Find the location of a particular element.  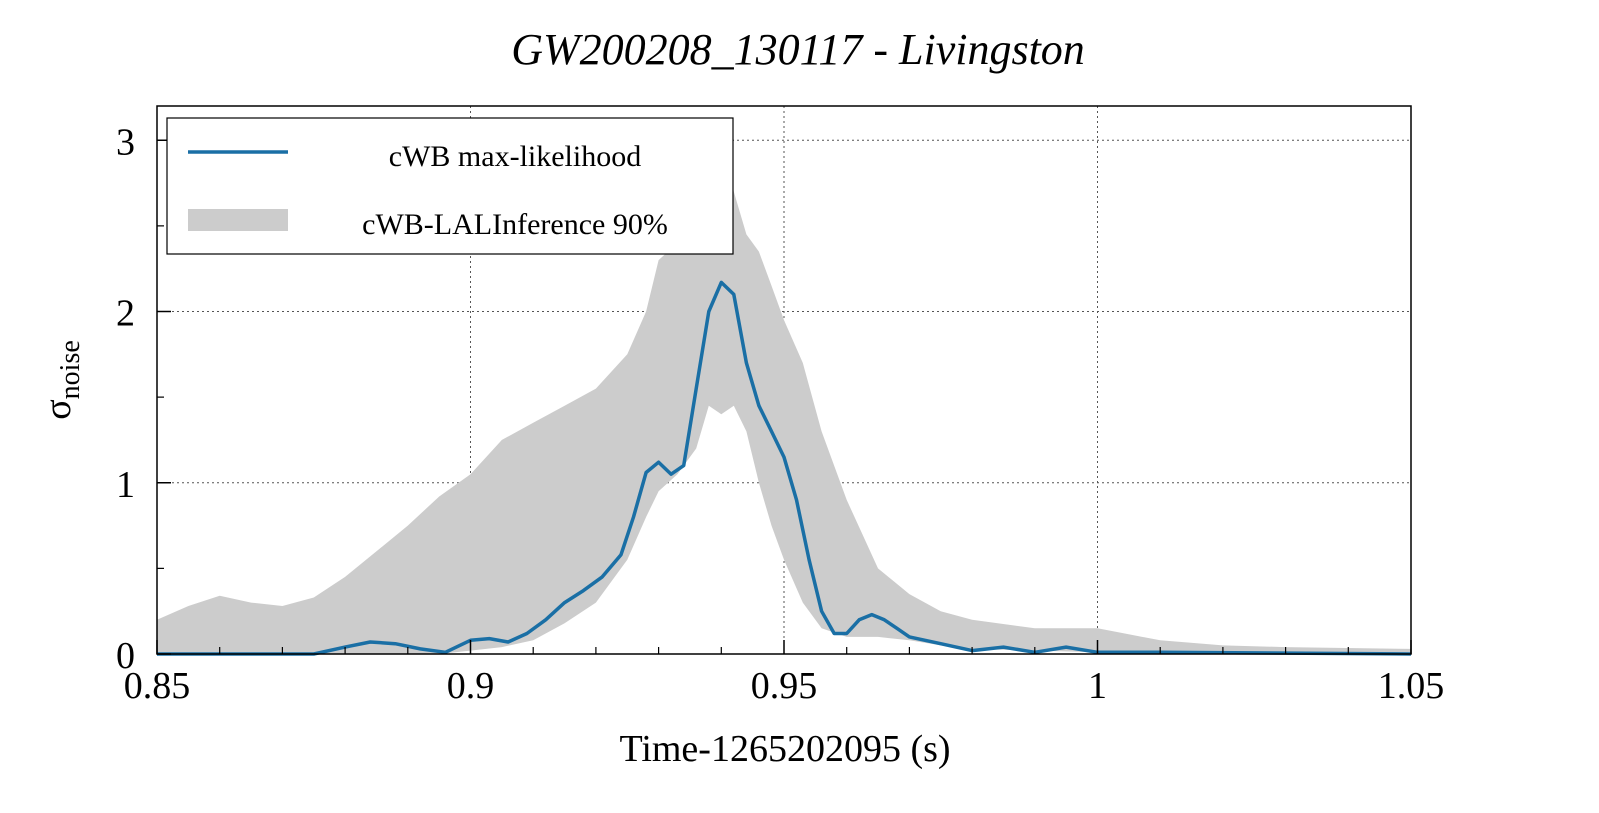

y-tick-label: 1 is located at coordinates (125, 485).